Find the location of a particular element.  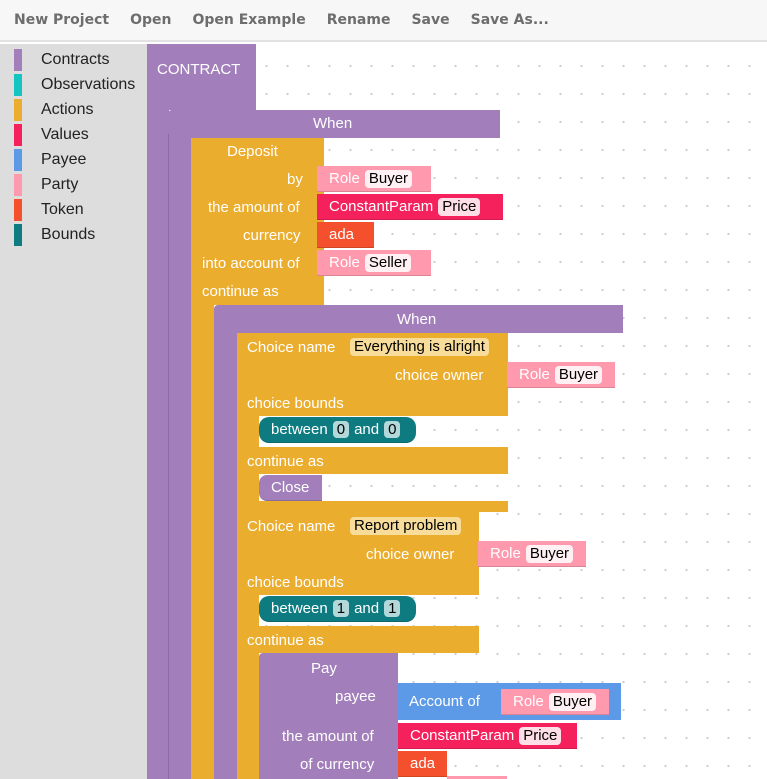

bound-block: between 1 and 1 is located at coordinates (337, 609).